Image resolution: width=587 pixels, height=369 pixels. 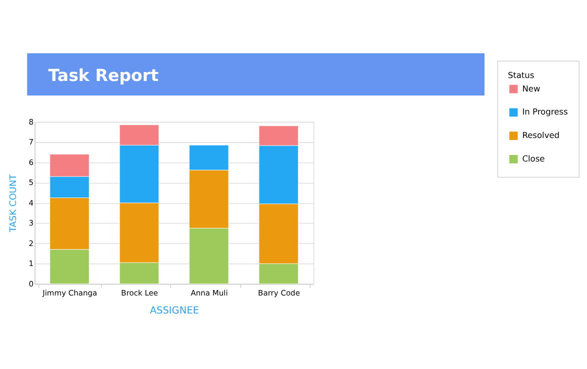 What do you see at coordinates (31, 223) in the screenshot?
I see `y-tick-label: 3` at bounding box center [31, 223].